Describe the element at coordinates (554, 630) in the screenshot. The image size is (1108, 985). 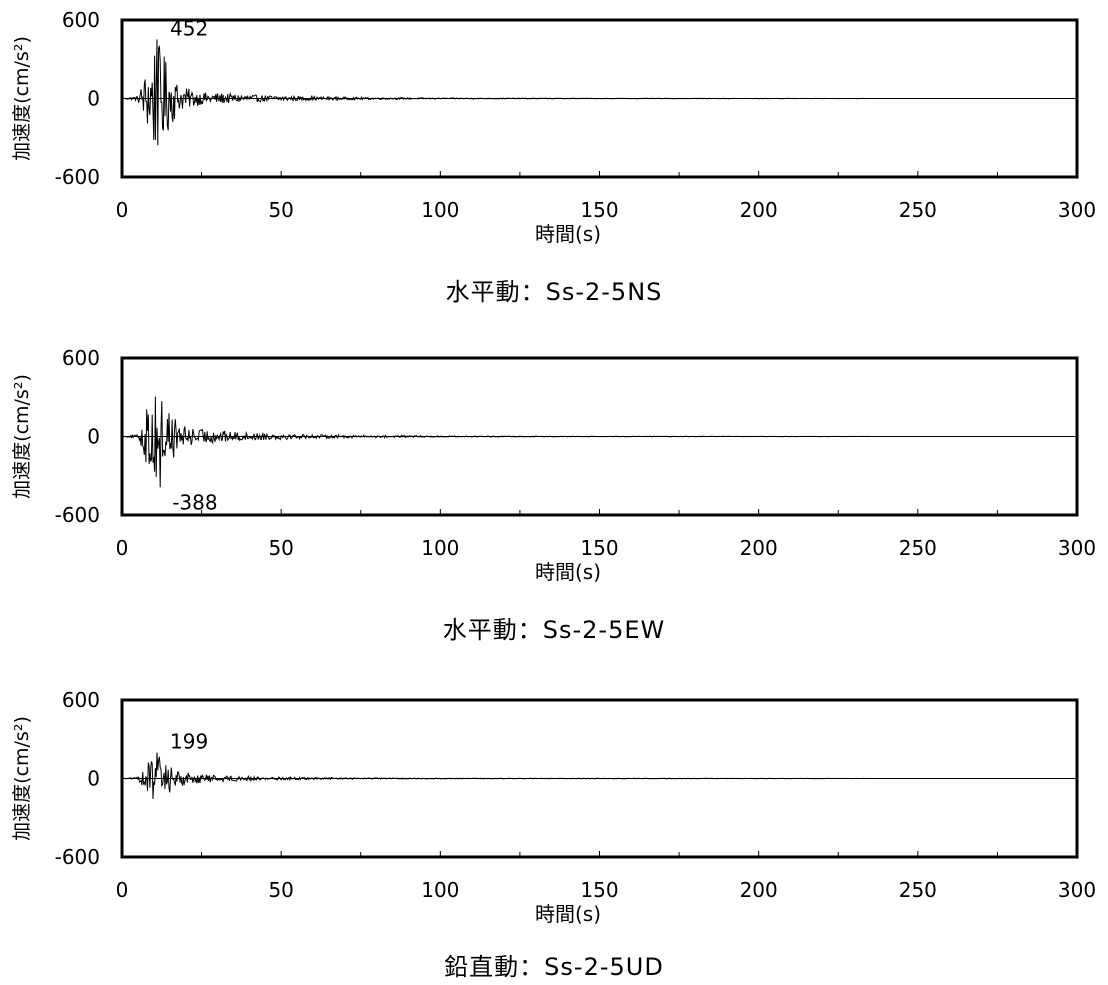
I see `chart-caption: 水平動：Ss-2-5EW` at that location.